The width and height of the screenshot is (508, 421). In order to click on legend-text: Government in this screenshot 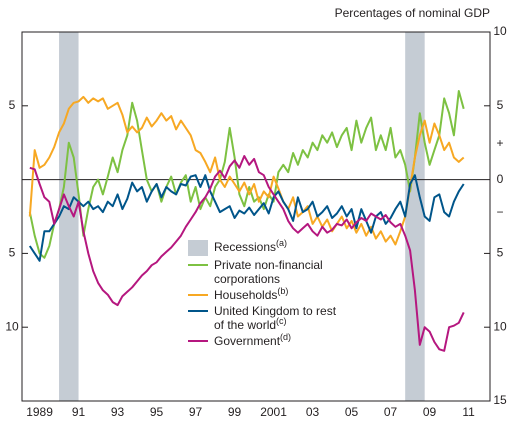, I will do `click(247, 341)`.